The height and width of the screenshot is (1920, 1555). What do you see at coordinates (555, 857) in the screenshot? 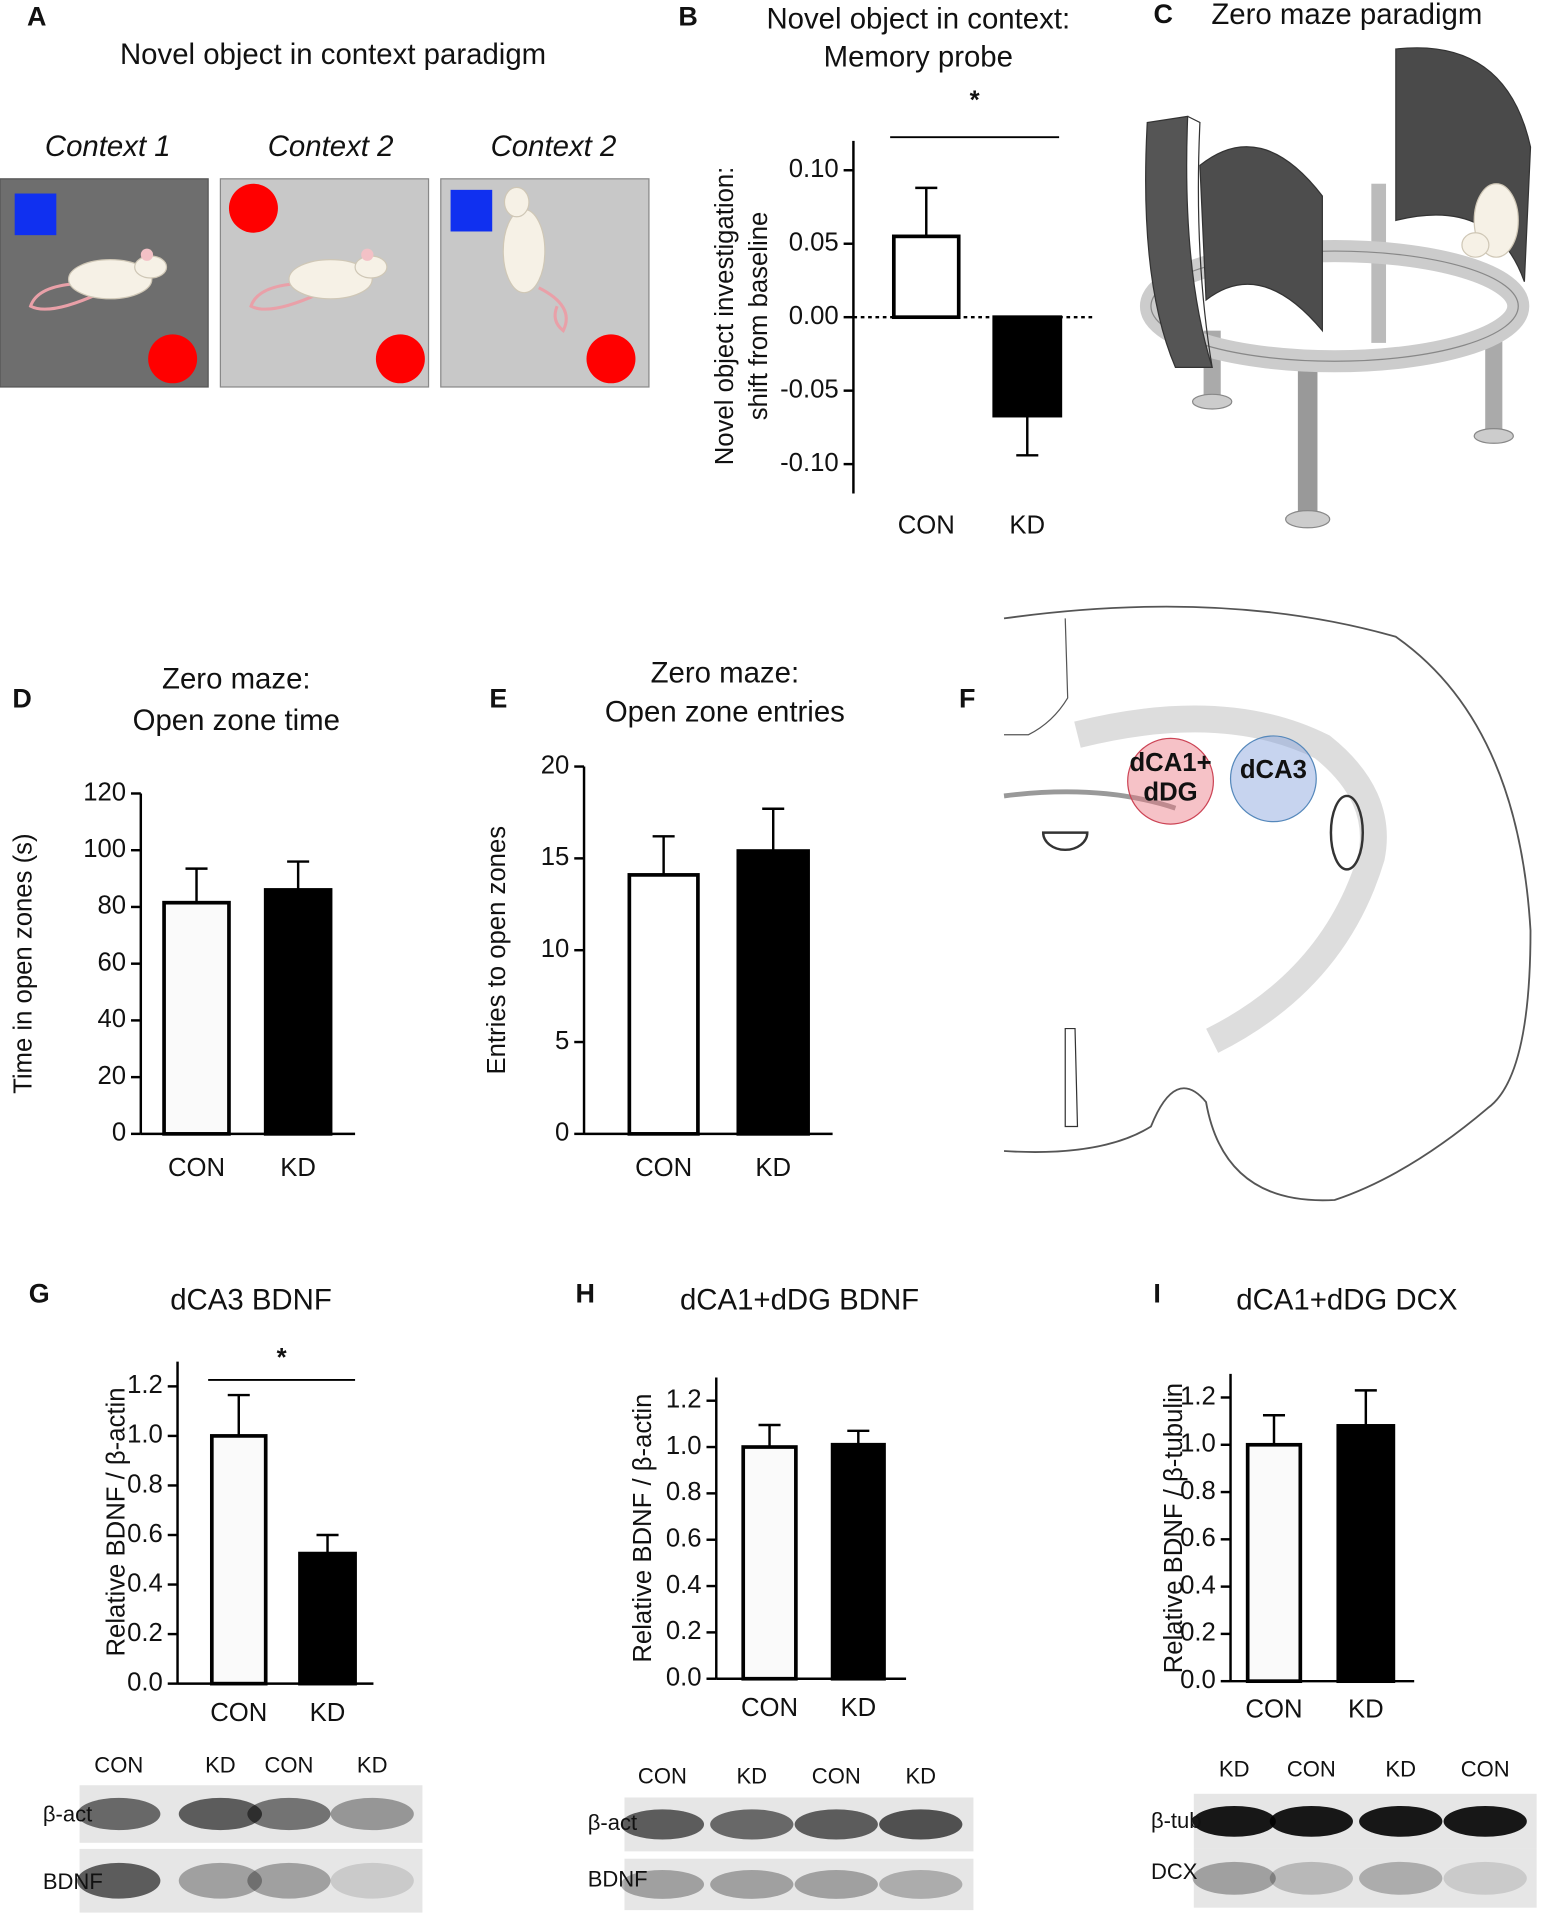
I see `y-tick-label: 15` at bounding box center [555, 857].